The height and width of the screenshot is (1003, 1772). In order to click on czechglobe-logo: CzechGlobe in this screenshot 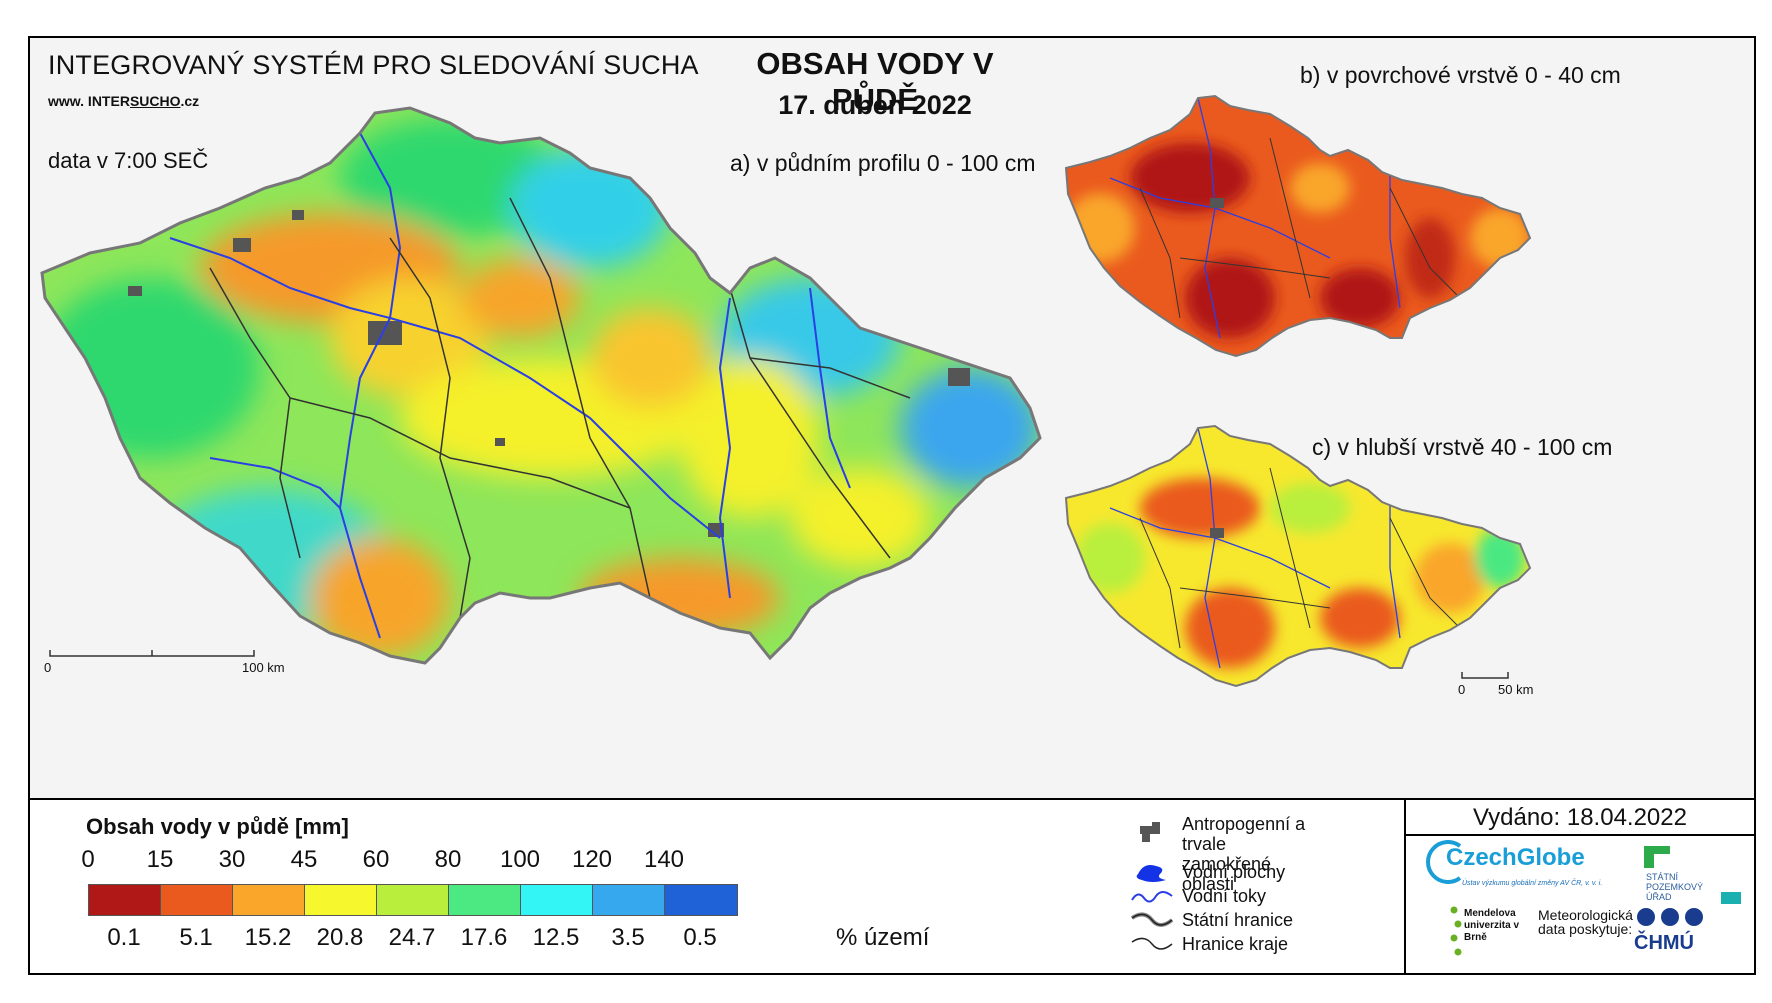, I will do `click(1515, 857)`.